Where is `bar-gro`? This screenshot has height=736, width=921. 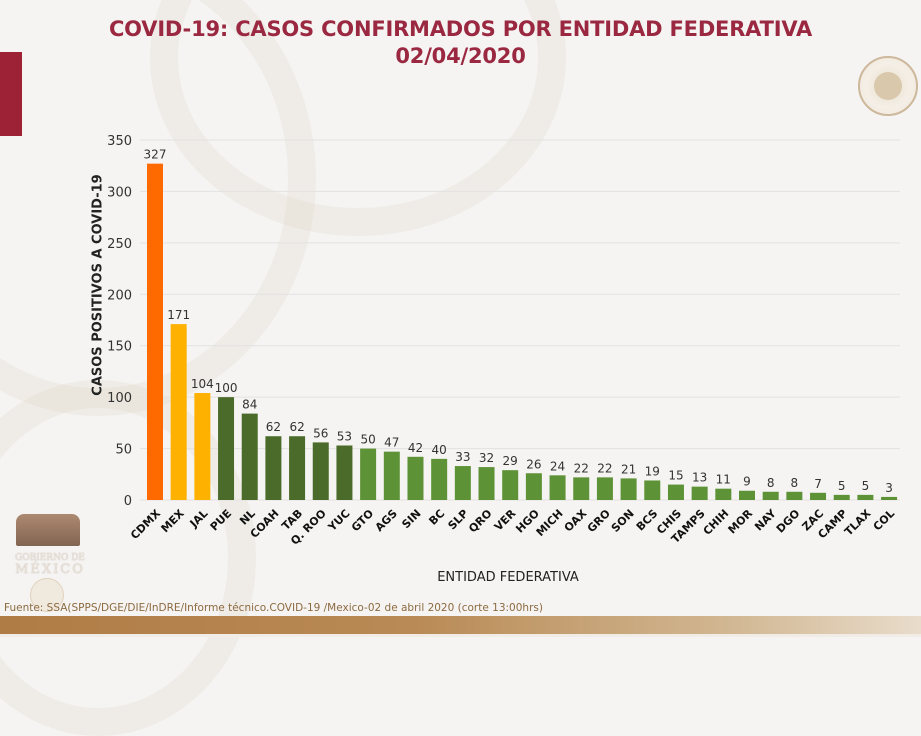 bar-gro is located at coordinates (604, 488).